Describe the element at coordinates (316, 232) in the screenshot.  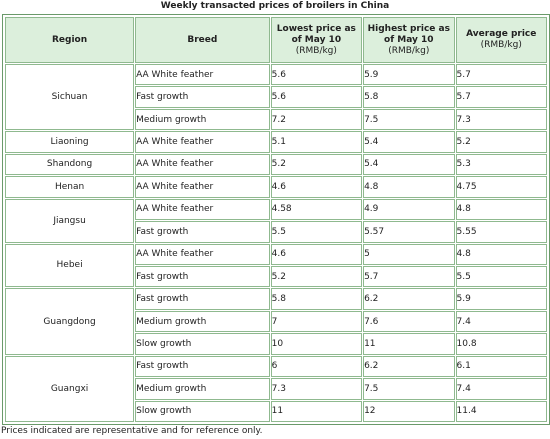
I see `lowest-price-cell: 5.5` at that location.